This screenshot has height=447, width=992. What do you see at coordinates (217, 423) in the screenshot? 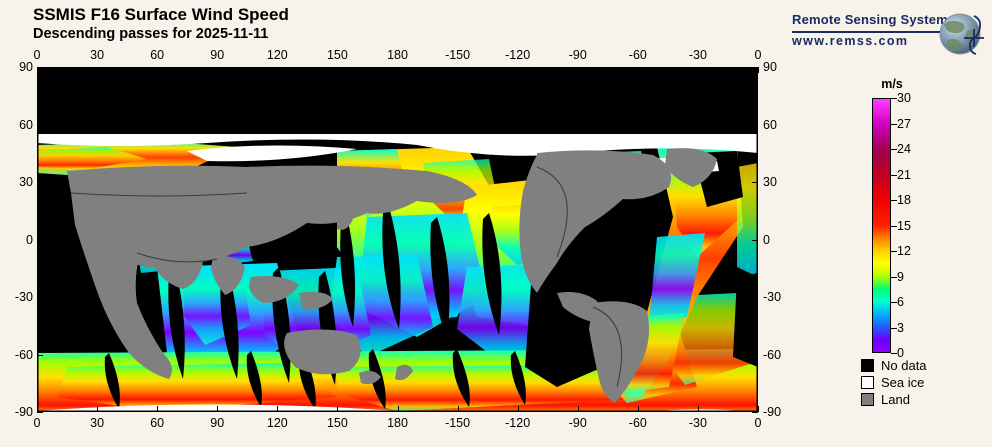
I see `x-axis-label-bottom-3: 90` at bounding box center [217, 423].